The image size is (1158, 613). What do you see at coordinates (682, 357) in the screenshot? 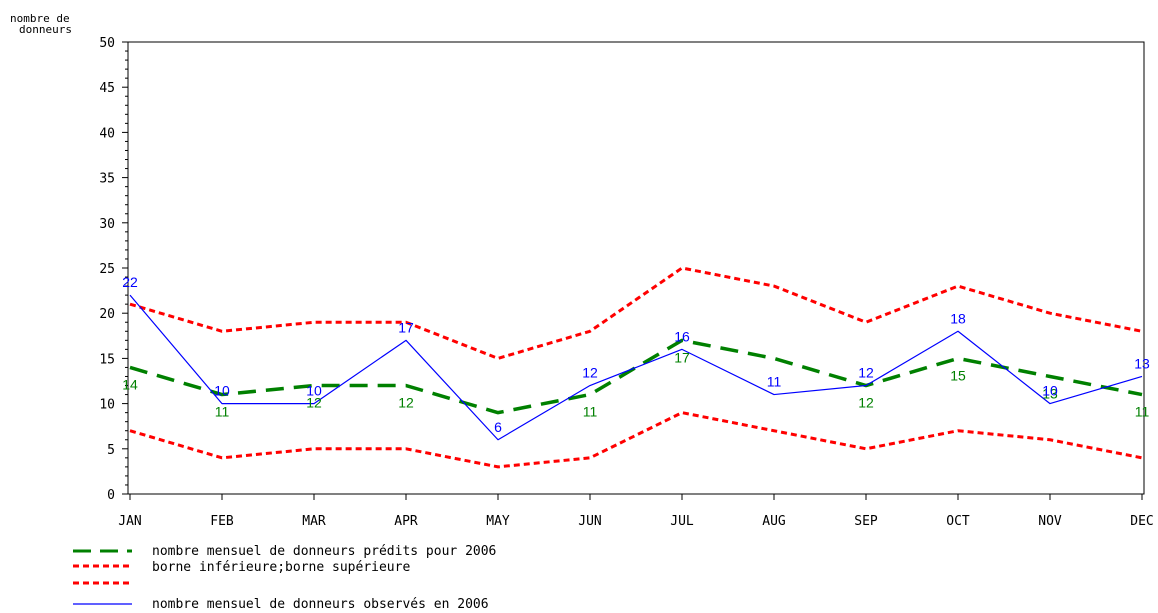
I see `data-label-predicted: 17` at bounding box center [682, 357].